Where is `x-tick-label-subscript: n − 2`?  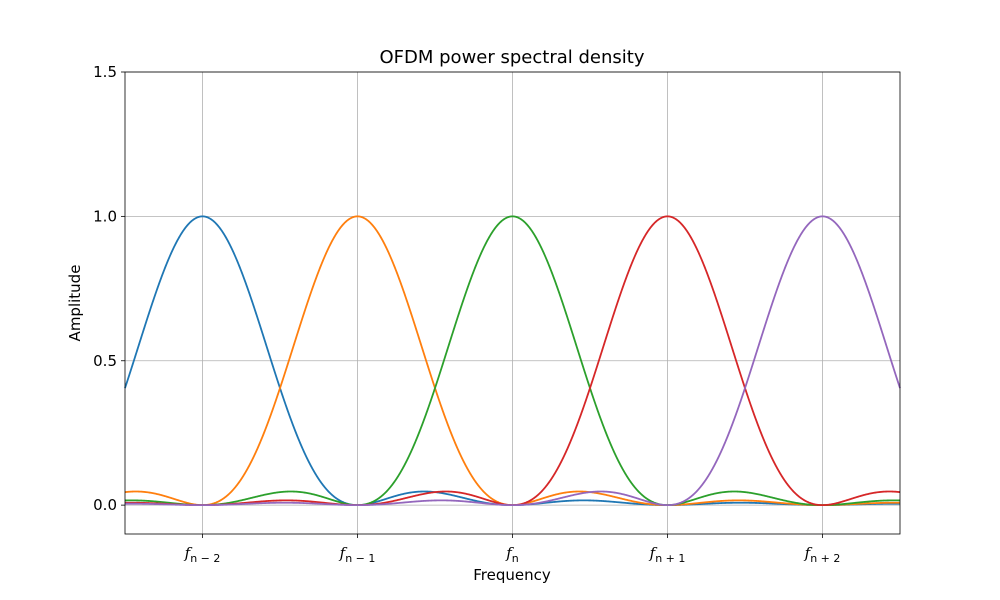
x-tick-label-subscript: n − 2 is located at coordinates (205, 558).